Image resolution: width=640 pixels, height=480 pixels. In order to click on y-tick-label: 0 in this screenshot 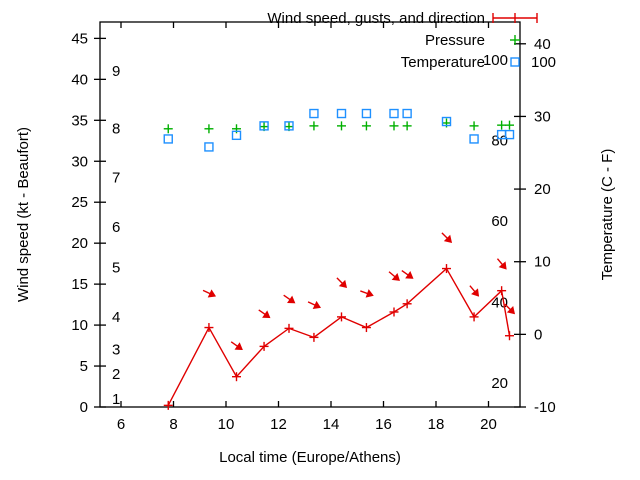, I will do `click(84, 407)`.